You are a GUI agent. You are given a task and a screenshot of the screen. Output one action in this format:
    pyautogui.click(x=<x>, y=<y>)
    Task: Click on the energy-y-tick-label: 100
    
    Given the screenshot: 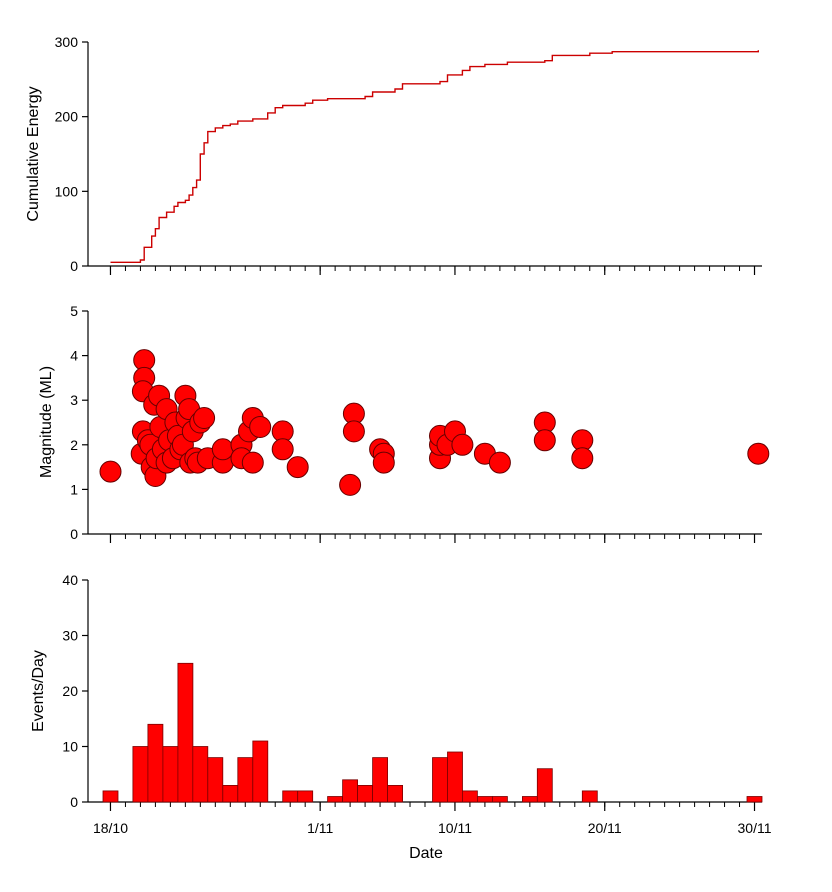 What is the action you would take?
    pyautogui.click(x=67, y=191)
    